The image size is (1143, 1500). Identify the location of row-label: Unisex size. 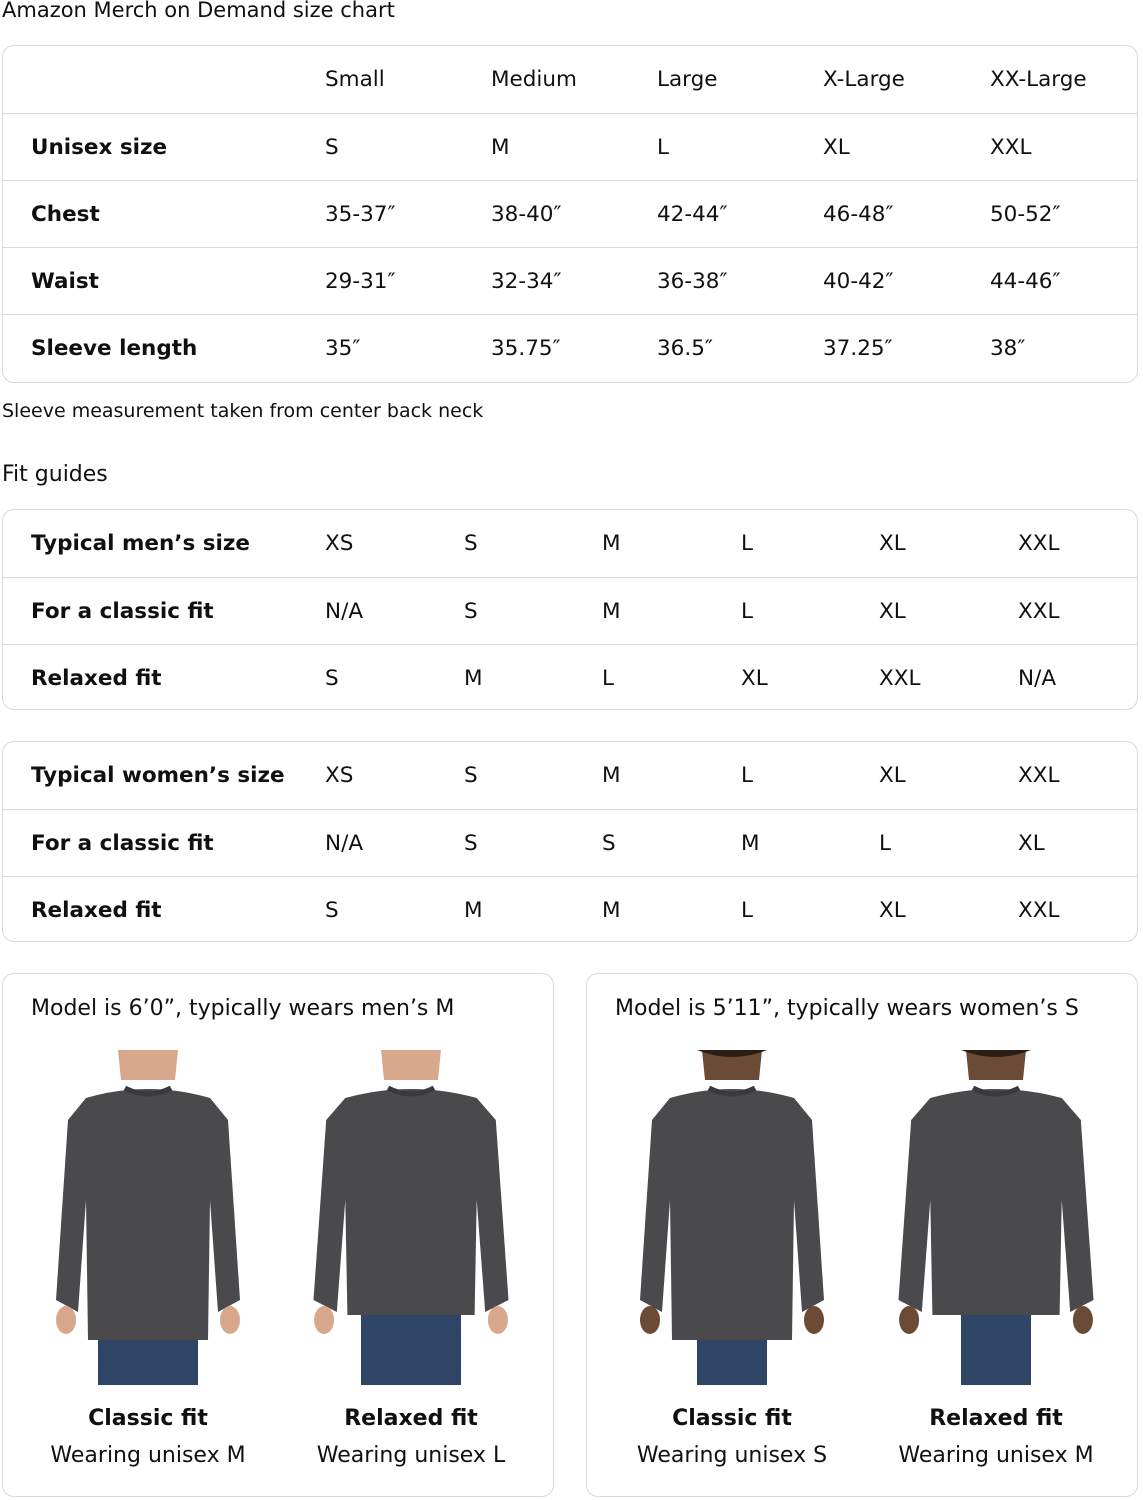
(99, 147).